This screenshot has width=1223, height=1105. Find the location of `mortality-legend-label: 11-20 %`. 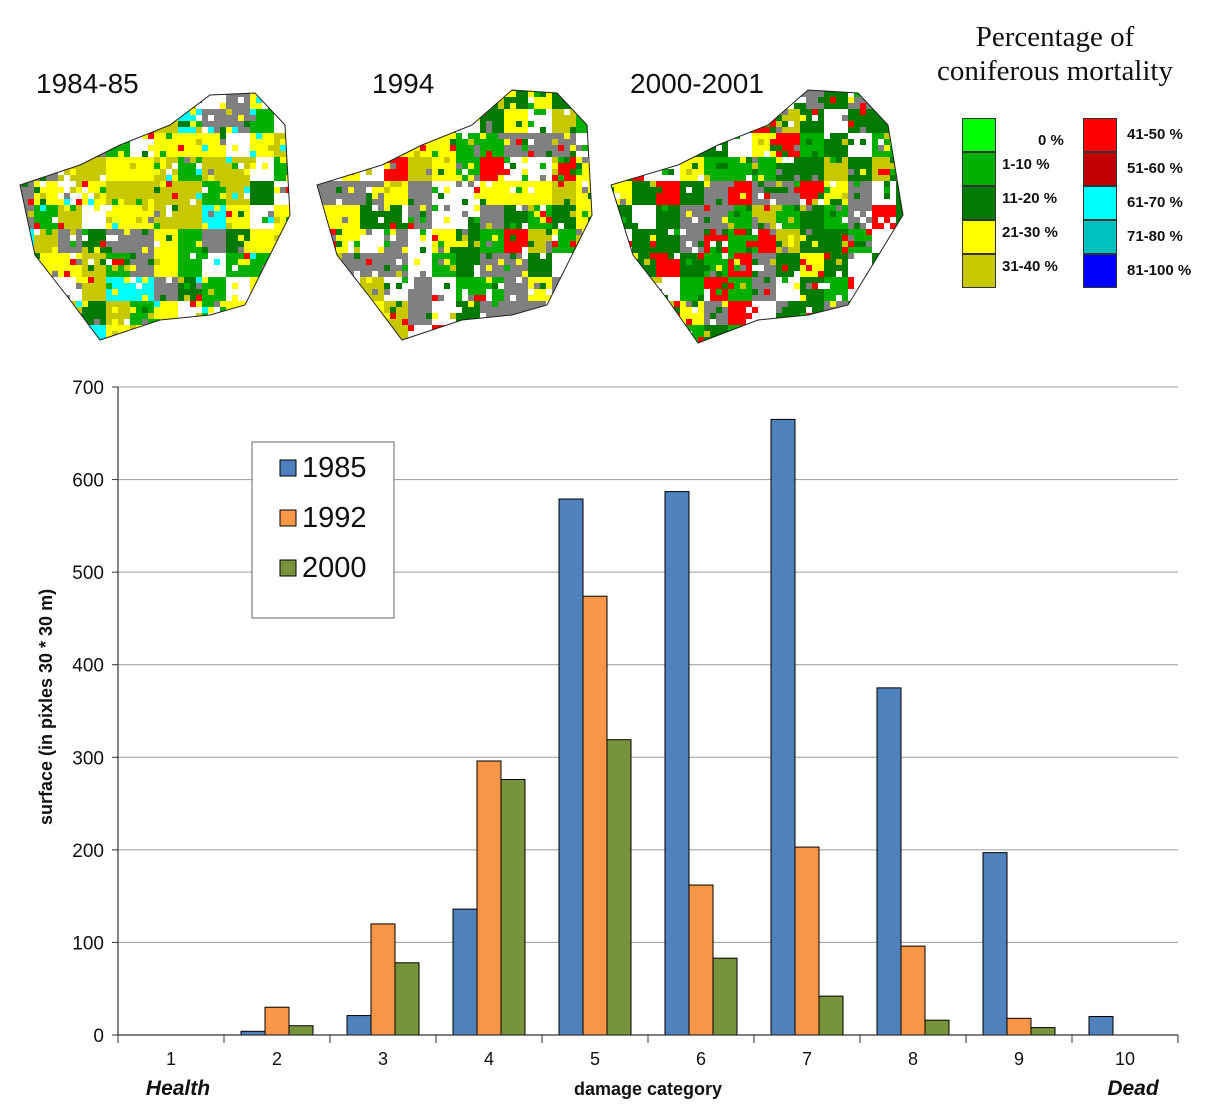

mortality-legend-label: 11-20 % is located at coordinates (1030, 198).